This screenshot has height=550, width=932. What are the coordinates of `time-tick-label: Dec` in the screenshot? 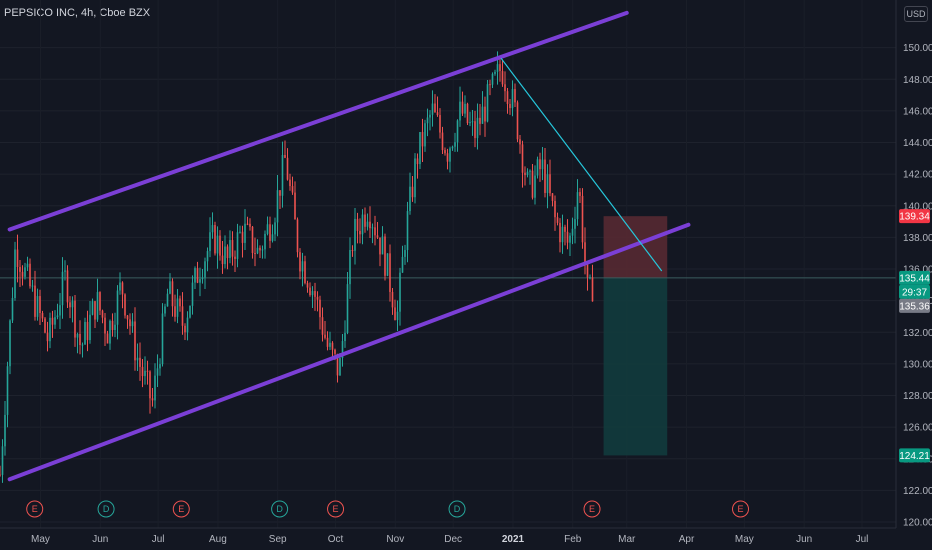 It's located at (453, 539).